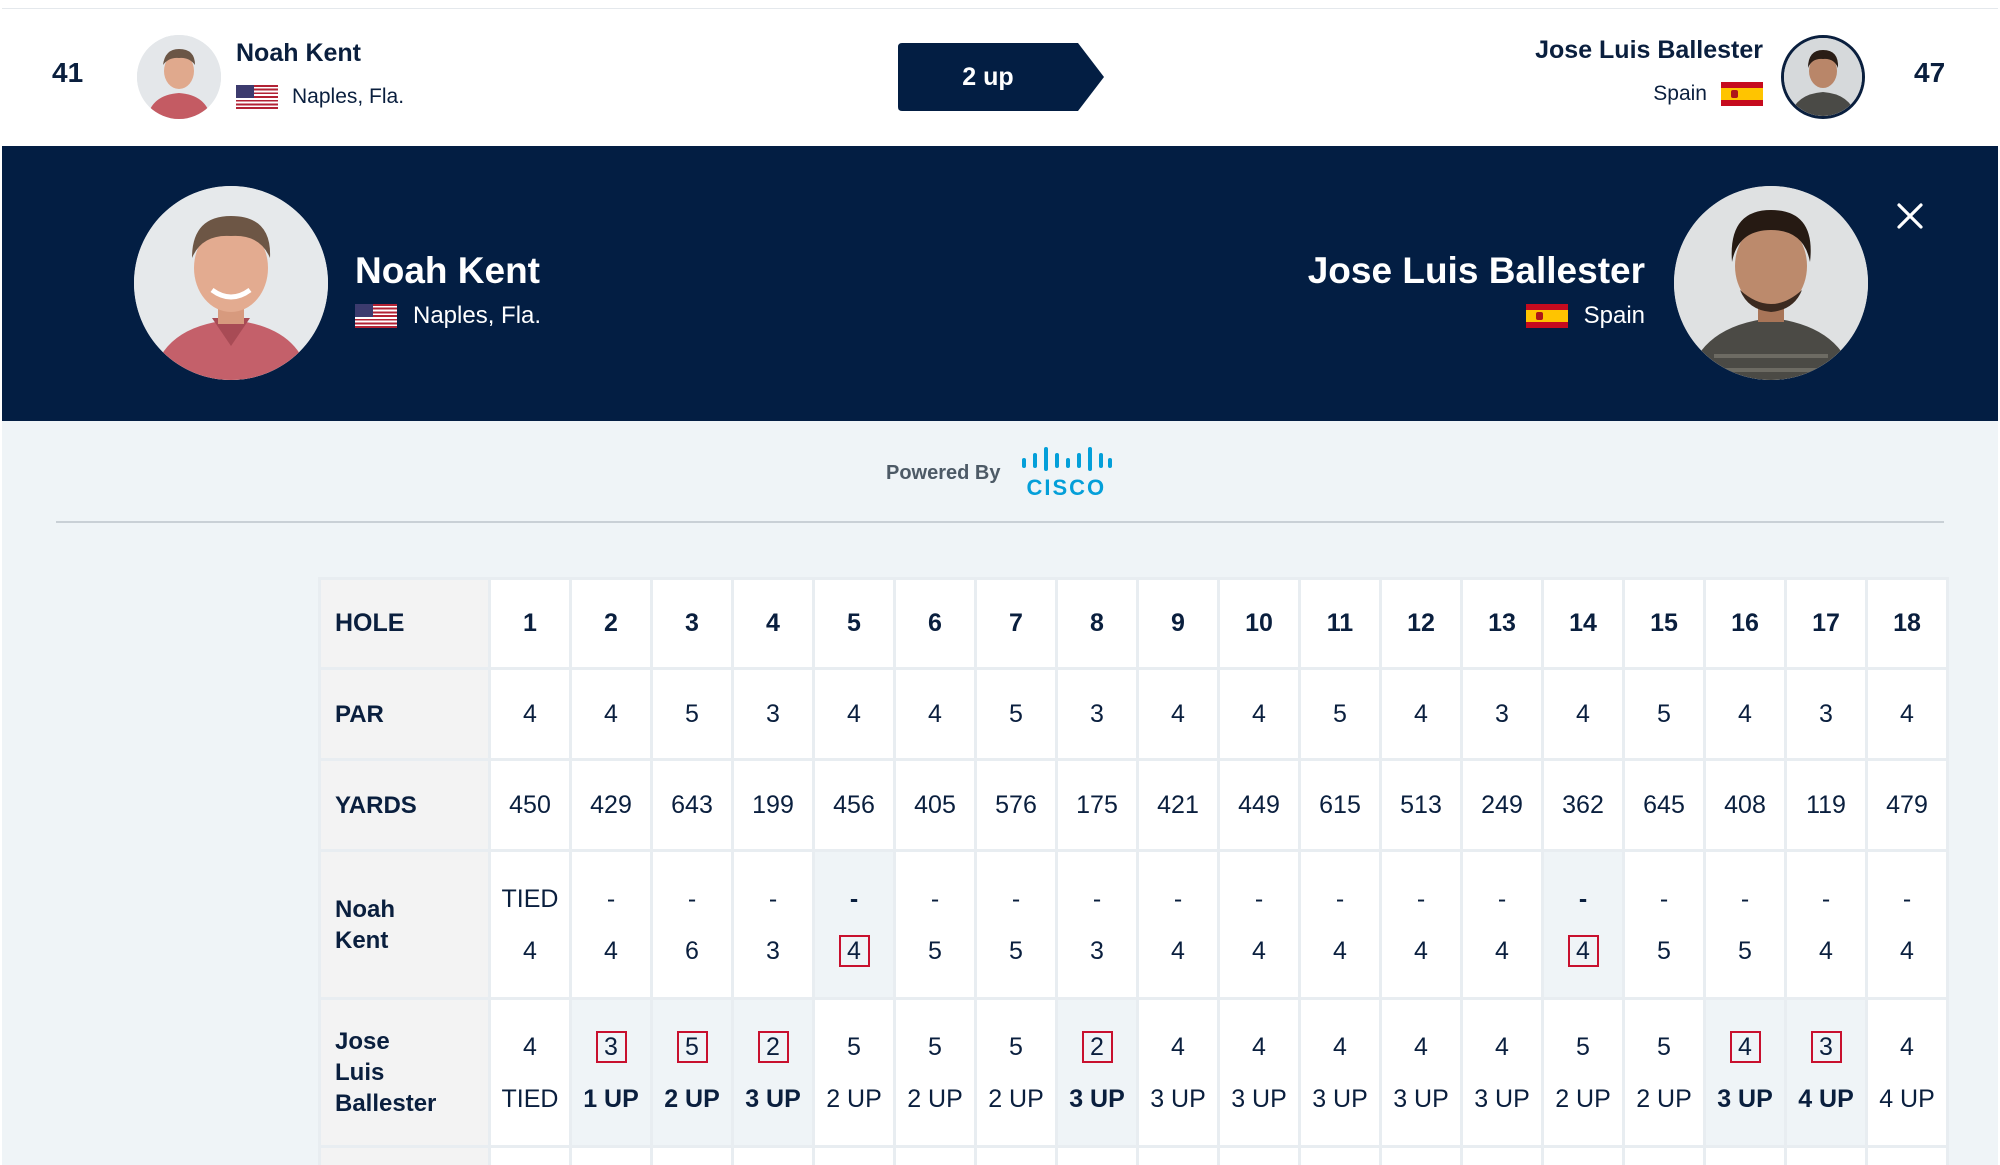 The image size is (2000, 1165). What do you see at coordinates (1066, 487) in the screenshot?
I see `cisco-wordmark: CISCO` at bounding box center [1066, 487].